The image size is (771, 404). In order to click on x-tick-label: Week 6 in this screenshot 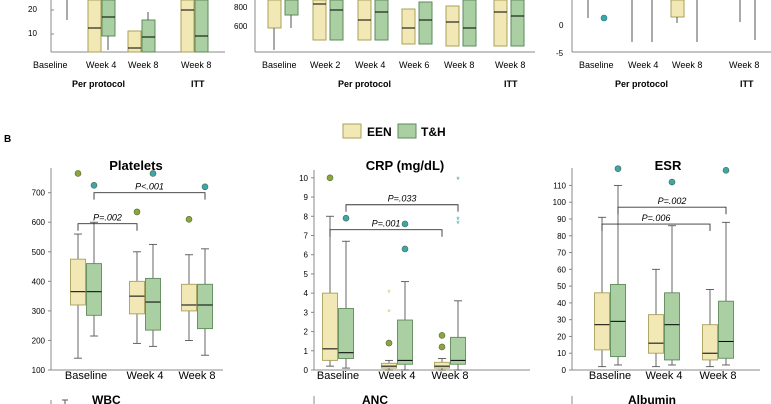, I will do `click(414, 65)`.